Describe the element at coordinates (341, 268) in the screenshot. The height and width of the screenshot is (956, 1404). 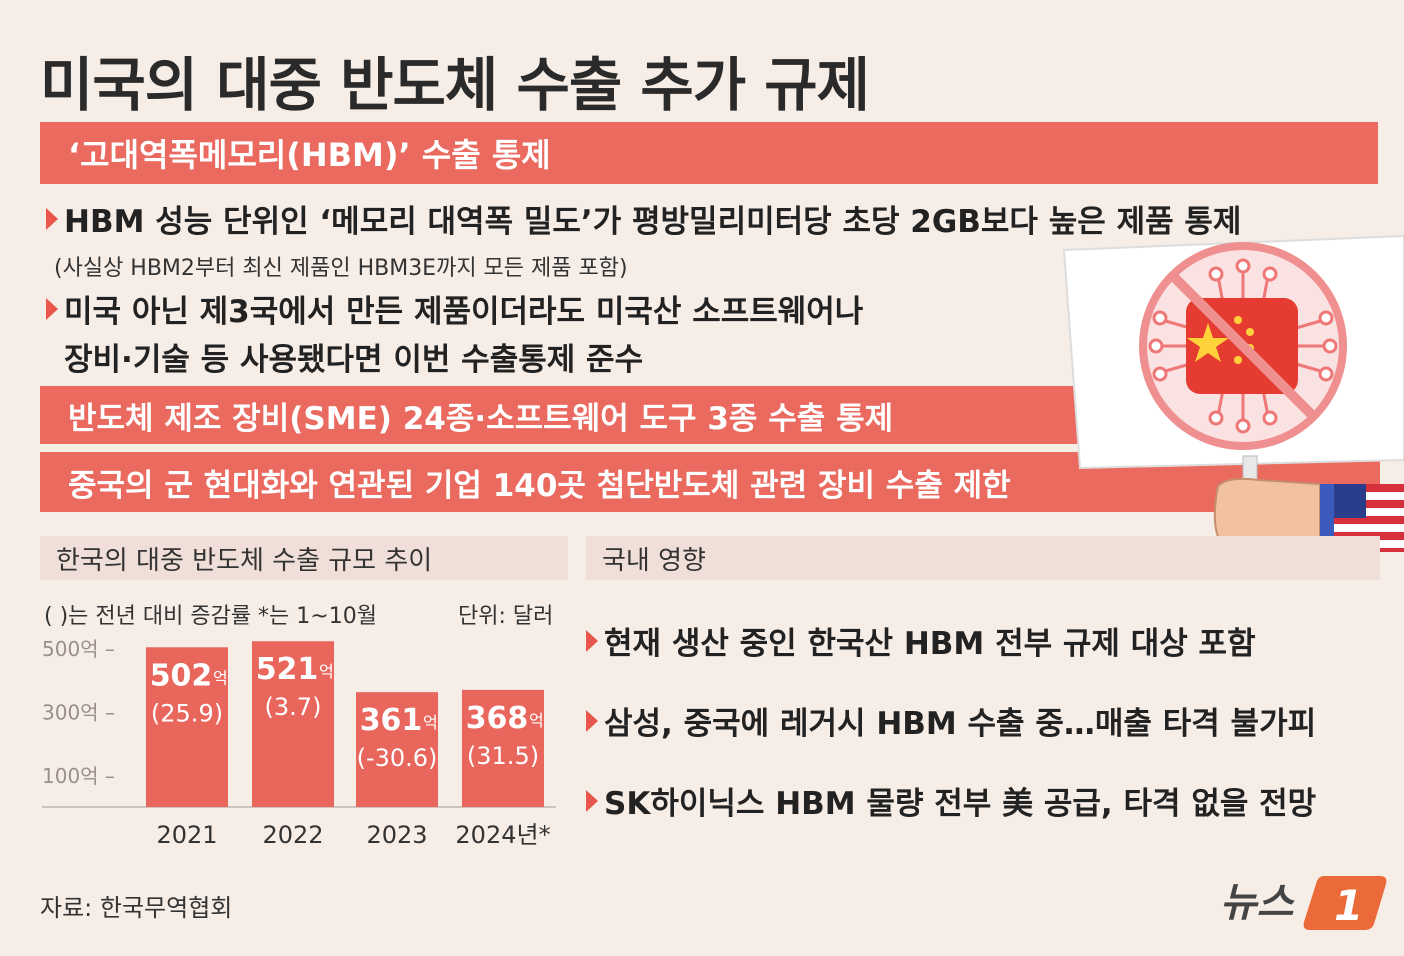
I see `bullet-note: (사실상 HBM2부터 최신 제품인 HBM3E까지 모든 제품 포함)` at that location.